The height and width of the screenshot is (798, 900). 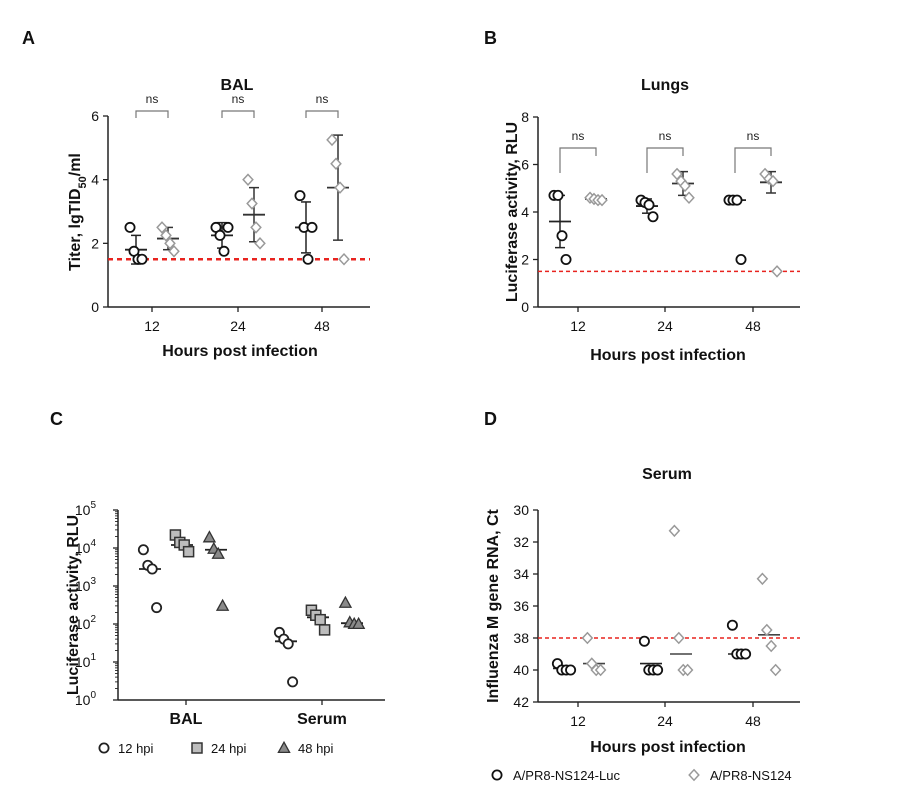 What do you see at coordinates (668, 355) in the screenshot?
I see `chart-b-xlabel: Hours post infection` at bounding box center [668, 355].